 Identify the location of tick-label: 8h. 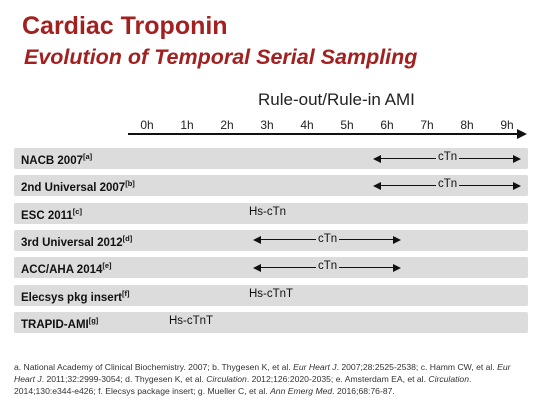
(467, 125).